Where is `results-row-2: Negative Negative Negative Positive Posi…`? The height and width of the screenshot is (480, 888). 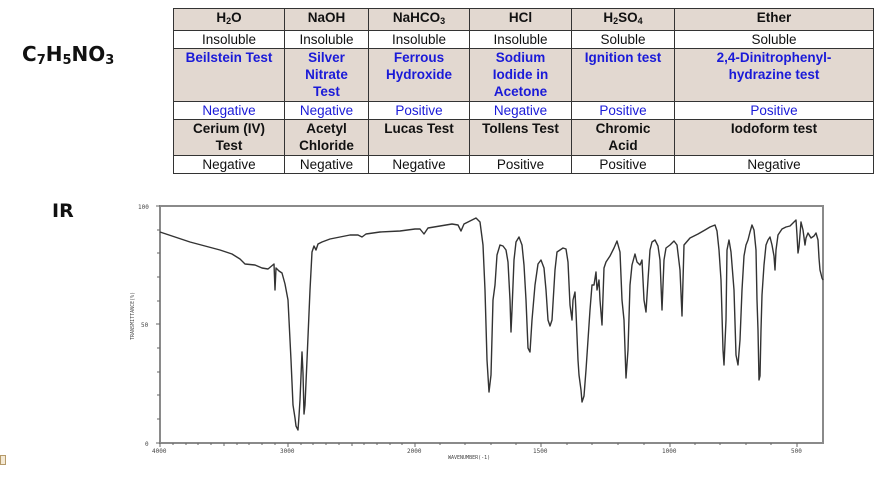
results-row-2: Negative Negative Negative Positive Posi… is located at coordinates (523, 164).